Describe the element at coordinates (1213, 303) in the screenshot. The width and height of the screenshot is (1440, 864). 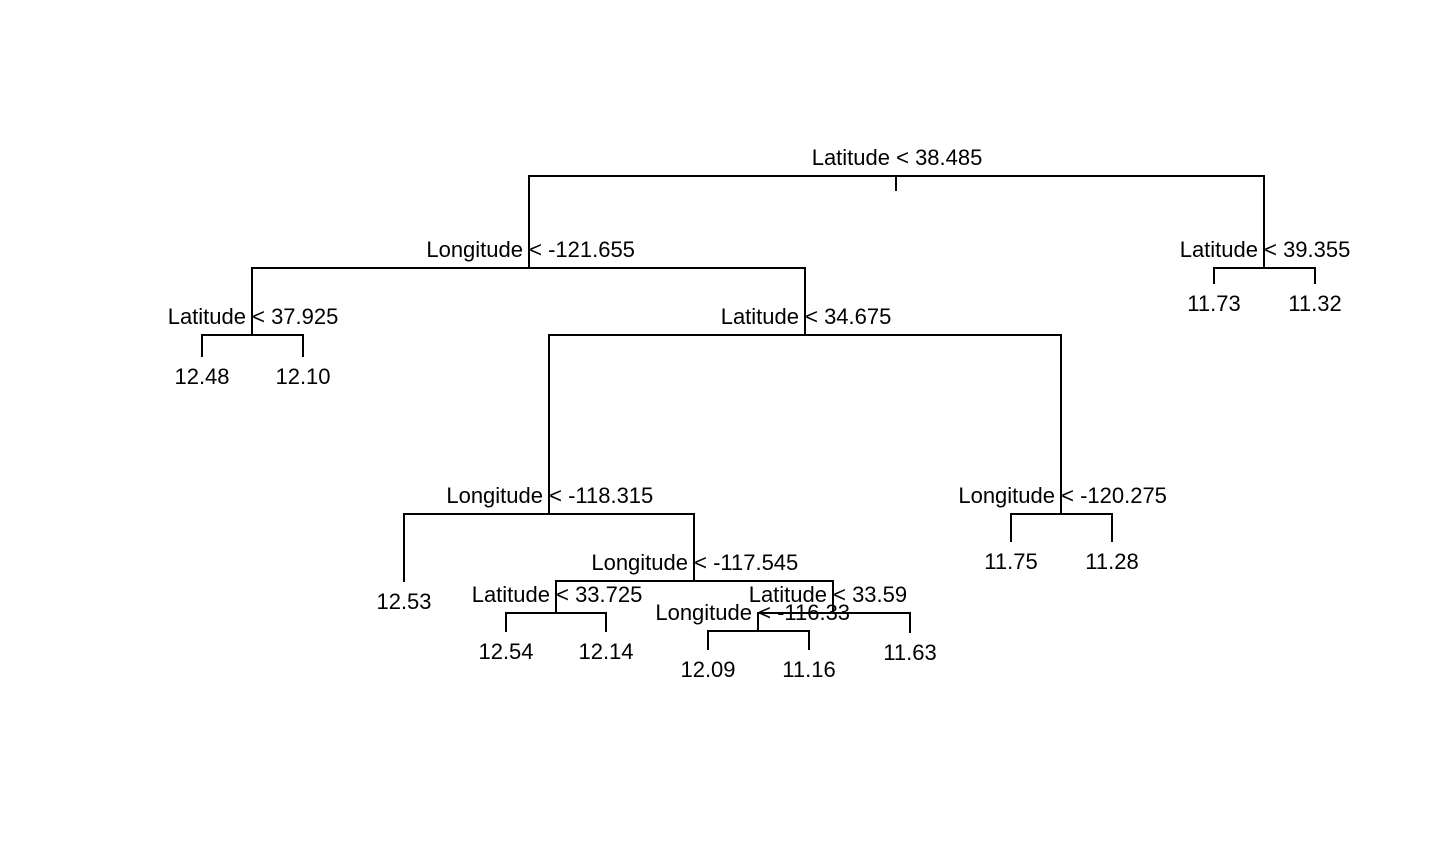
I see `leaf-value-l11: 11.73` at that location.